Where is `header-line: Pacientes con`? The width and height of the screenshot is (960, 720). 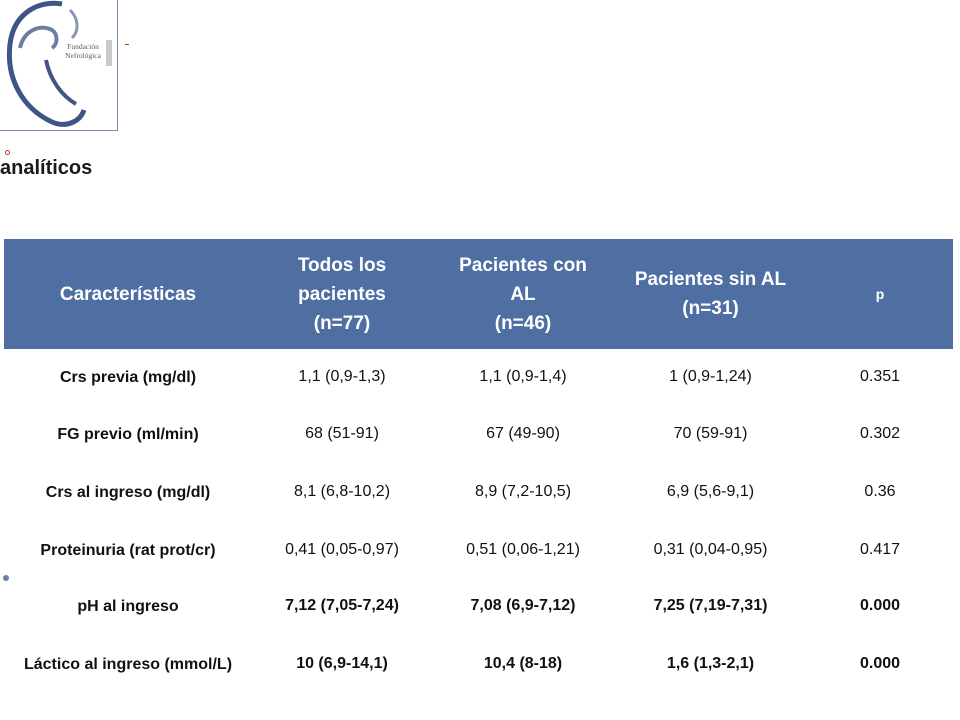
header-line: Pacientes con is located at coordinates (523, 265).